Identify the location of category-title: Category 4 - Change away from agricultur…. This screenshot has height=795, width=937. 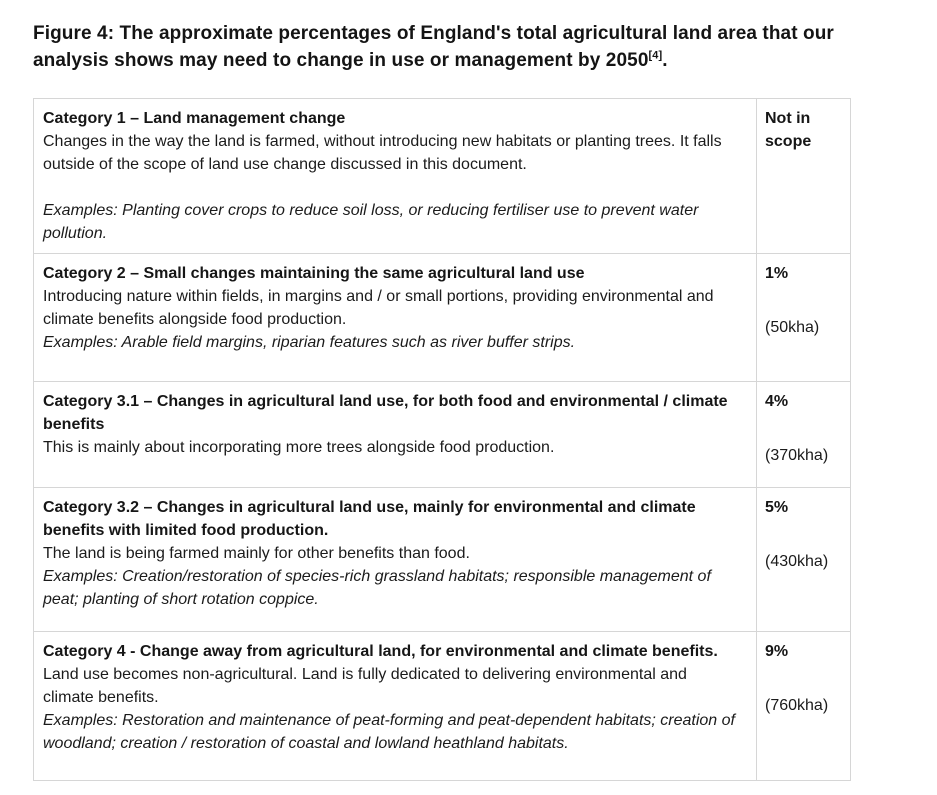
(380, 651).